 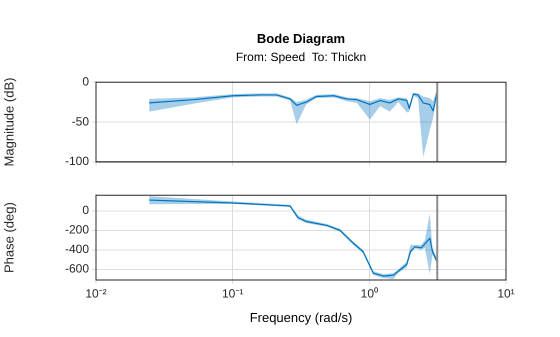 What do you see at coordinates (96, 293) in the screenshot?
I see `x-tick-label: 10⁻²` at bounding box center [96, 293].